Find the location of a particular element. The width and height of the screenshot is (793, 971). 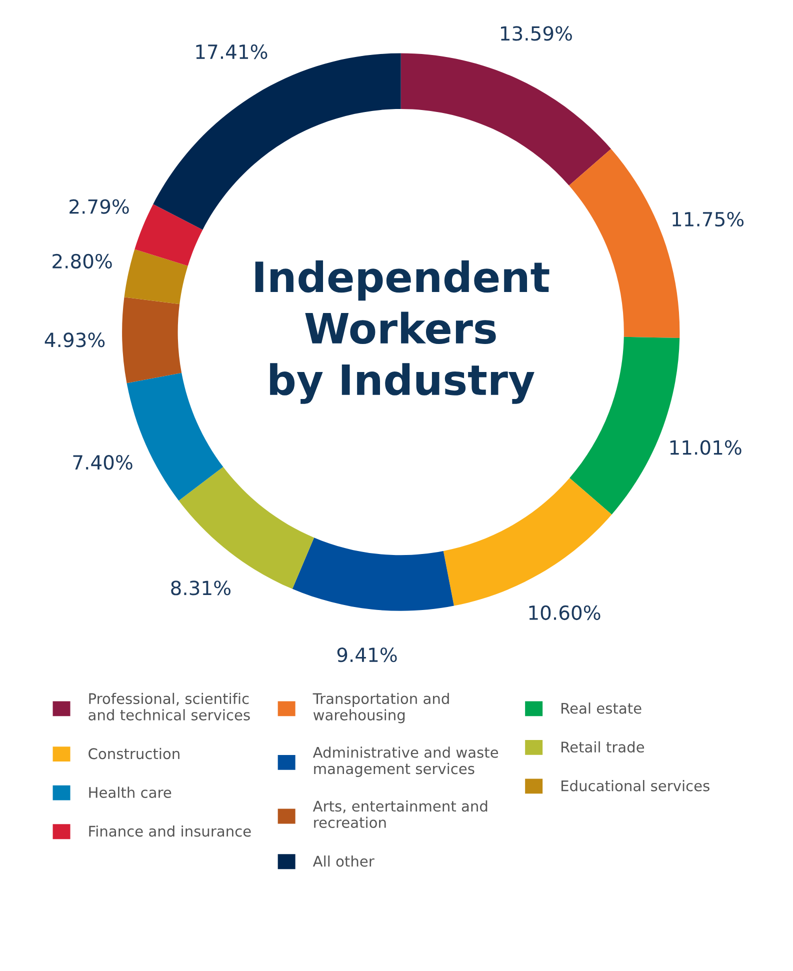

legend-label: Arts, entertainment and recreation is located at coordinates (400, 814).